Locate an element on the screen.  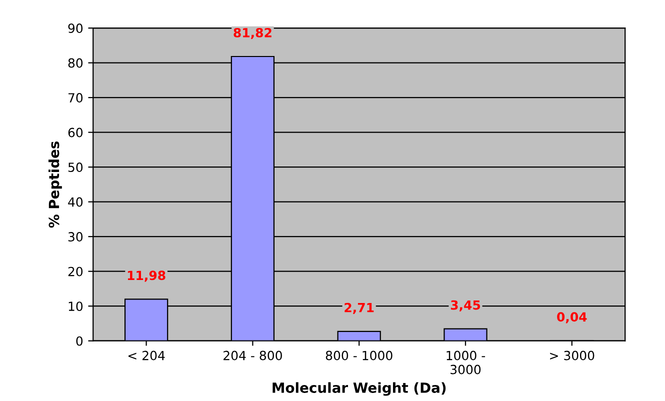
y-tick-label: 20 is located at coordinates (75, 271).